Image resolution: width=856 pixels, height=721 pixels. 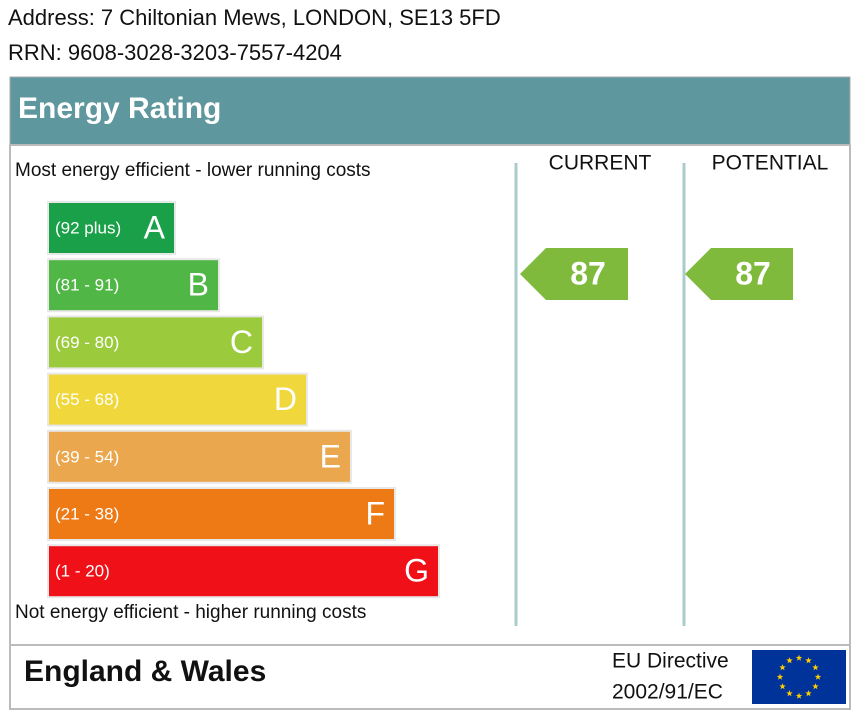 I want to click on band-letter: F, so click(x=375, y=513).